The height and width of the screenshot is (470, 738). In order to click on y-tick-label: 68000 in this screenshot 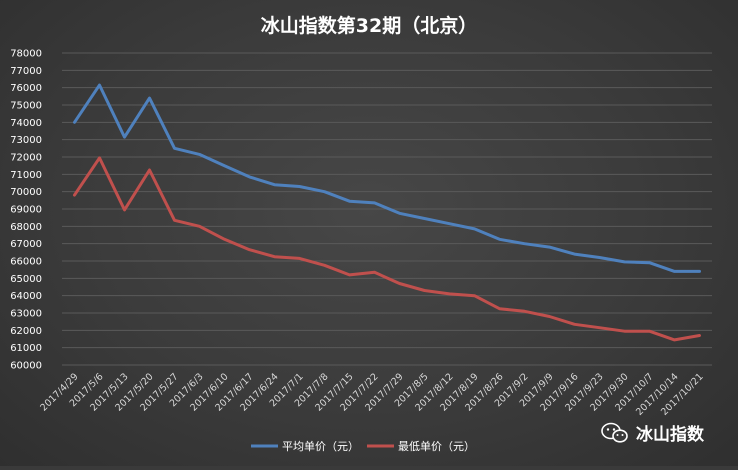, I will do `click(26, 227)`.